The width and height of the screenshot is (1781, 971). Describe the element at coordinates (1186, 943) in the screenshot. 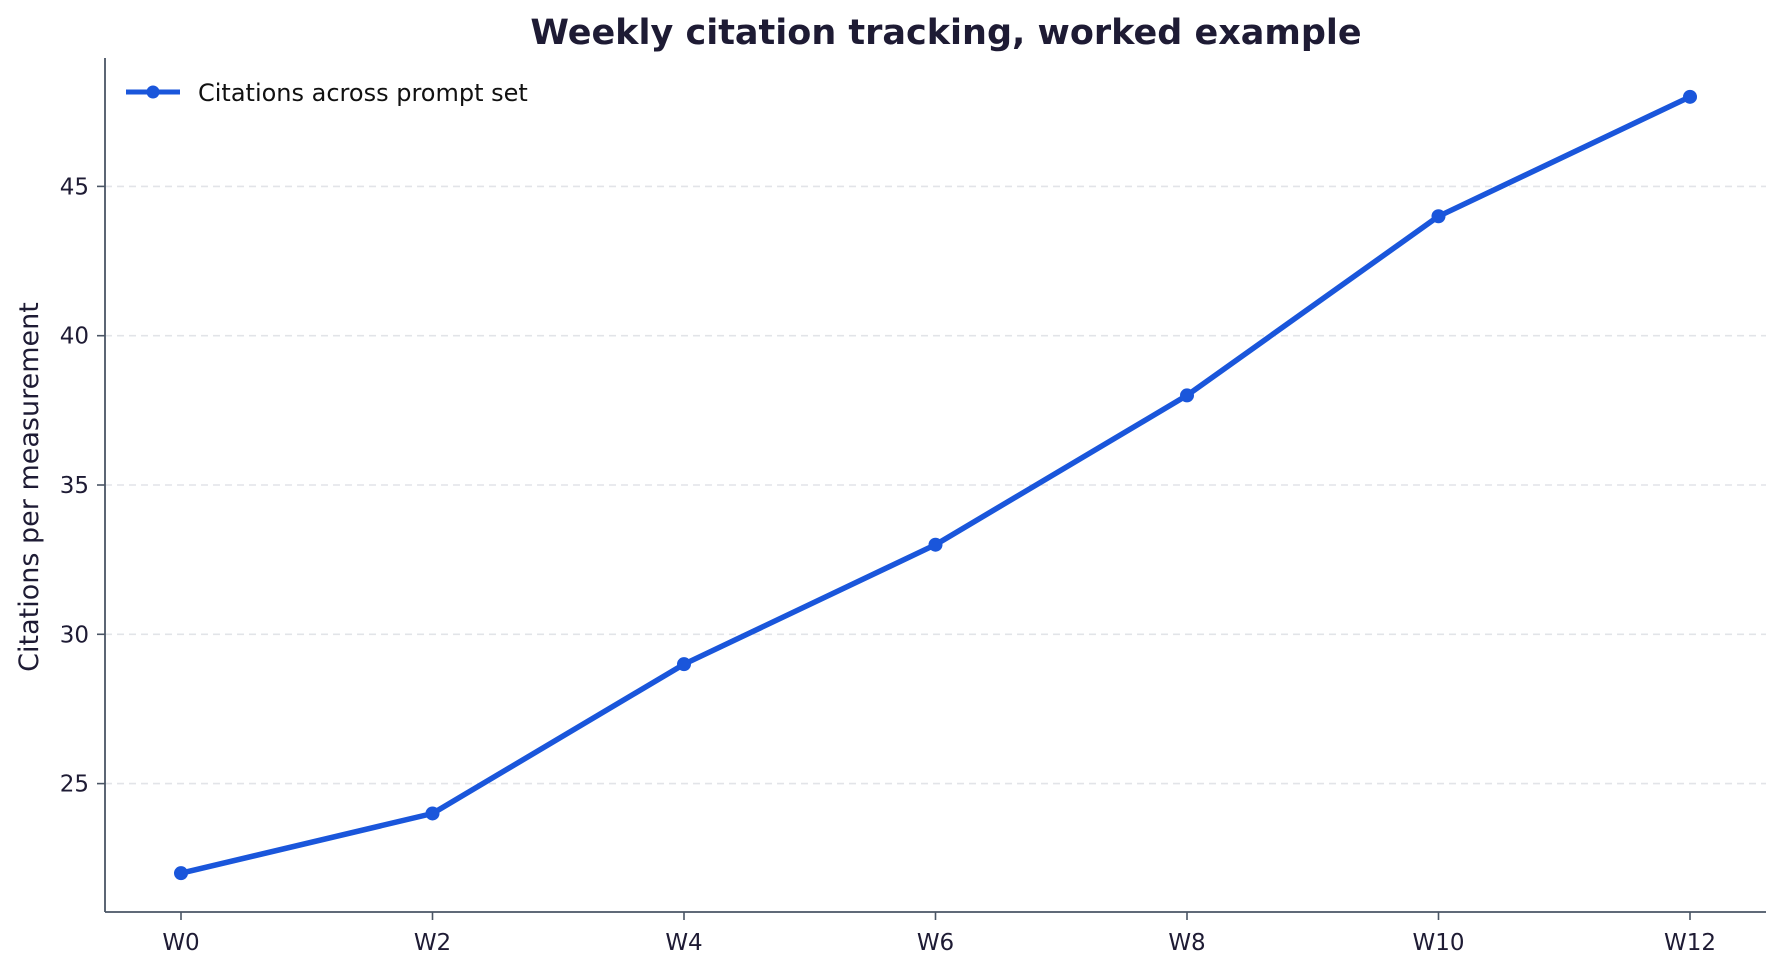

I see `x-tick-label: W8` at that location.